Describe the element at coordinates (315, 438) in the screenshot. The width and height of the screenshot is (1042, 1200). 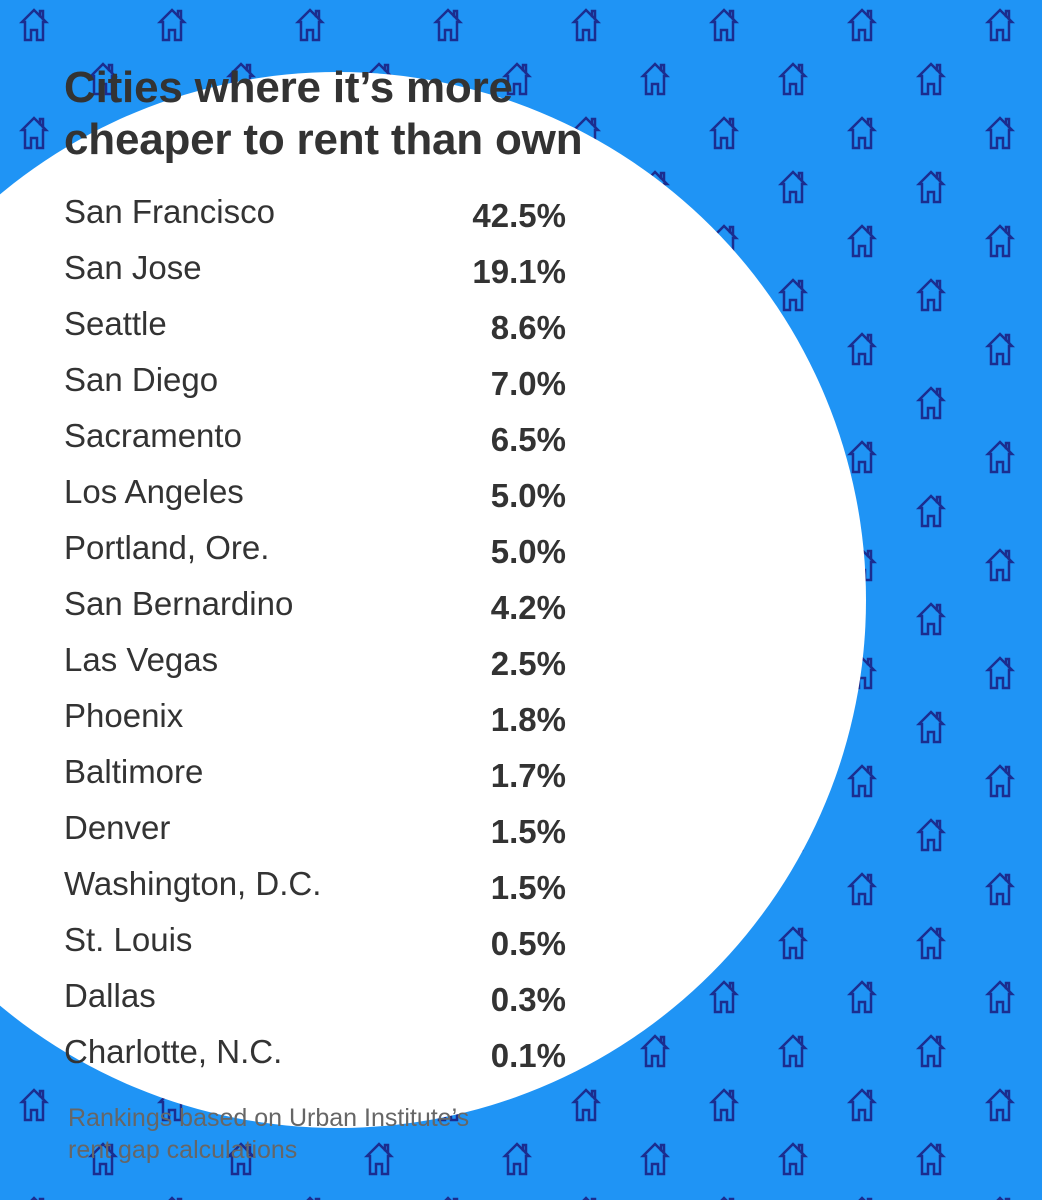
I see `table-row: Sacramento 6.5%` at that location.